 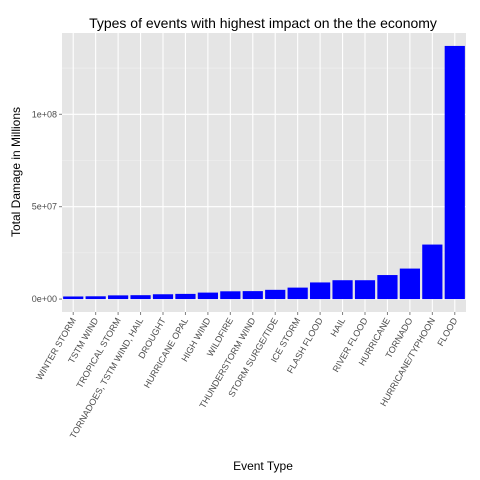 I want to click on x-tick-label: HAIL, so click(x=338, y=327).